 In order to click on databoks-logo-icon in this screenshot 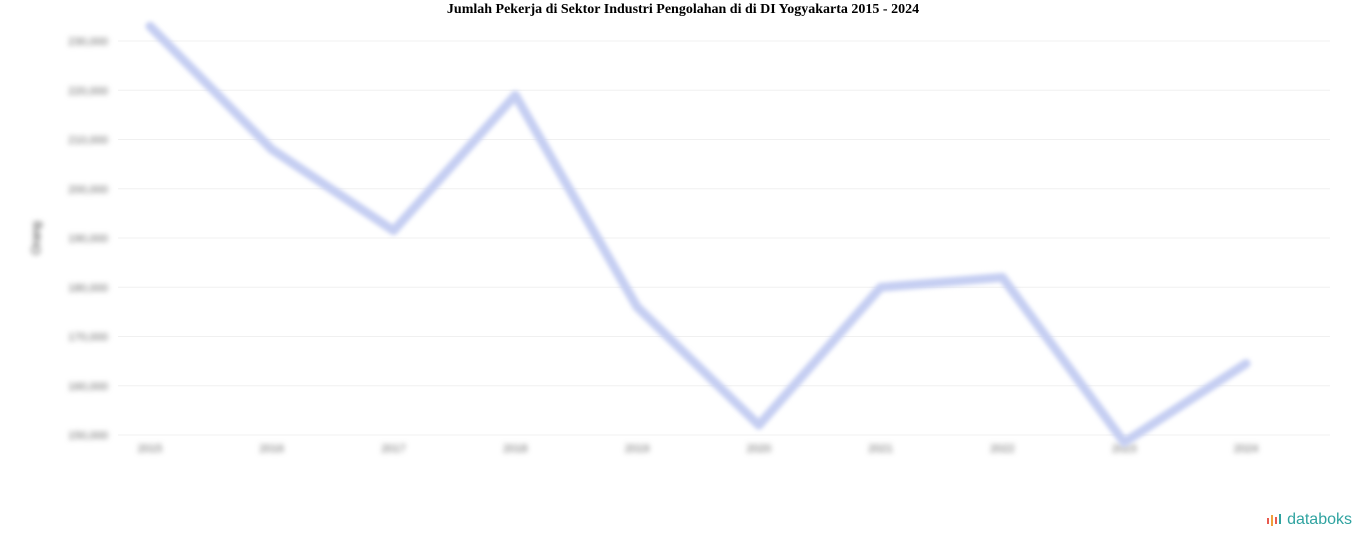, I will do `click(1274, 520)`.